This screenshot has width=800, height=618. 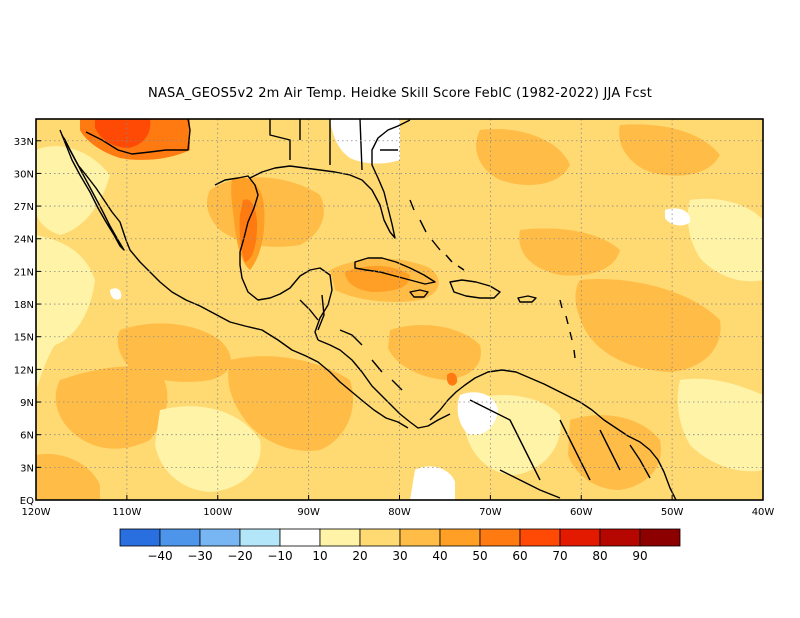 I want to click on colorbar-label: 40, so click(x=439, y=556).